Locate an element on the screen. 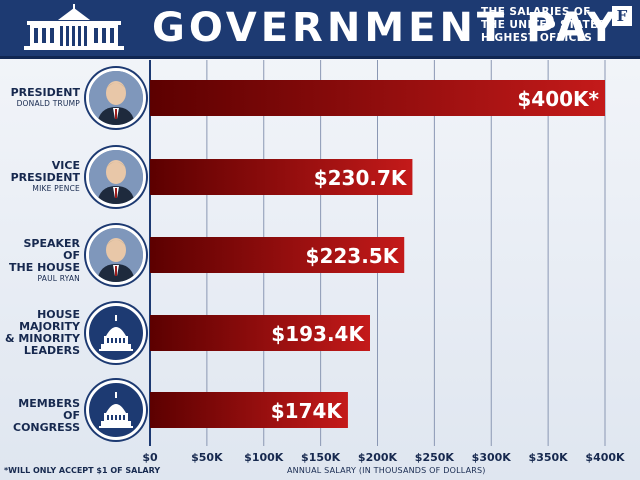  subtitle-line: HIGHEST OFFICES is located at coordinates (537, 38).